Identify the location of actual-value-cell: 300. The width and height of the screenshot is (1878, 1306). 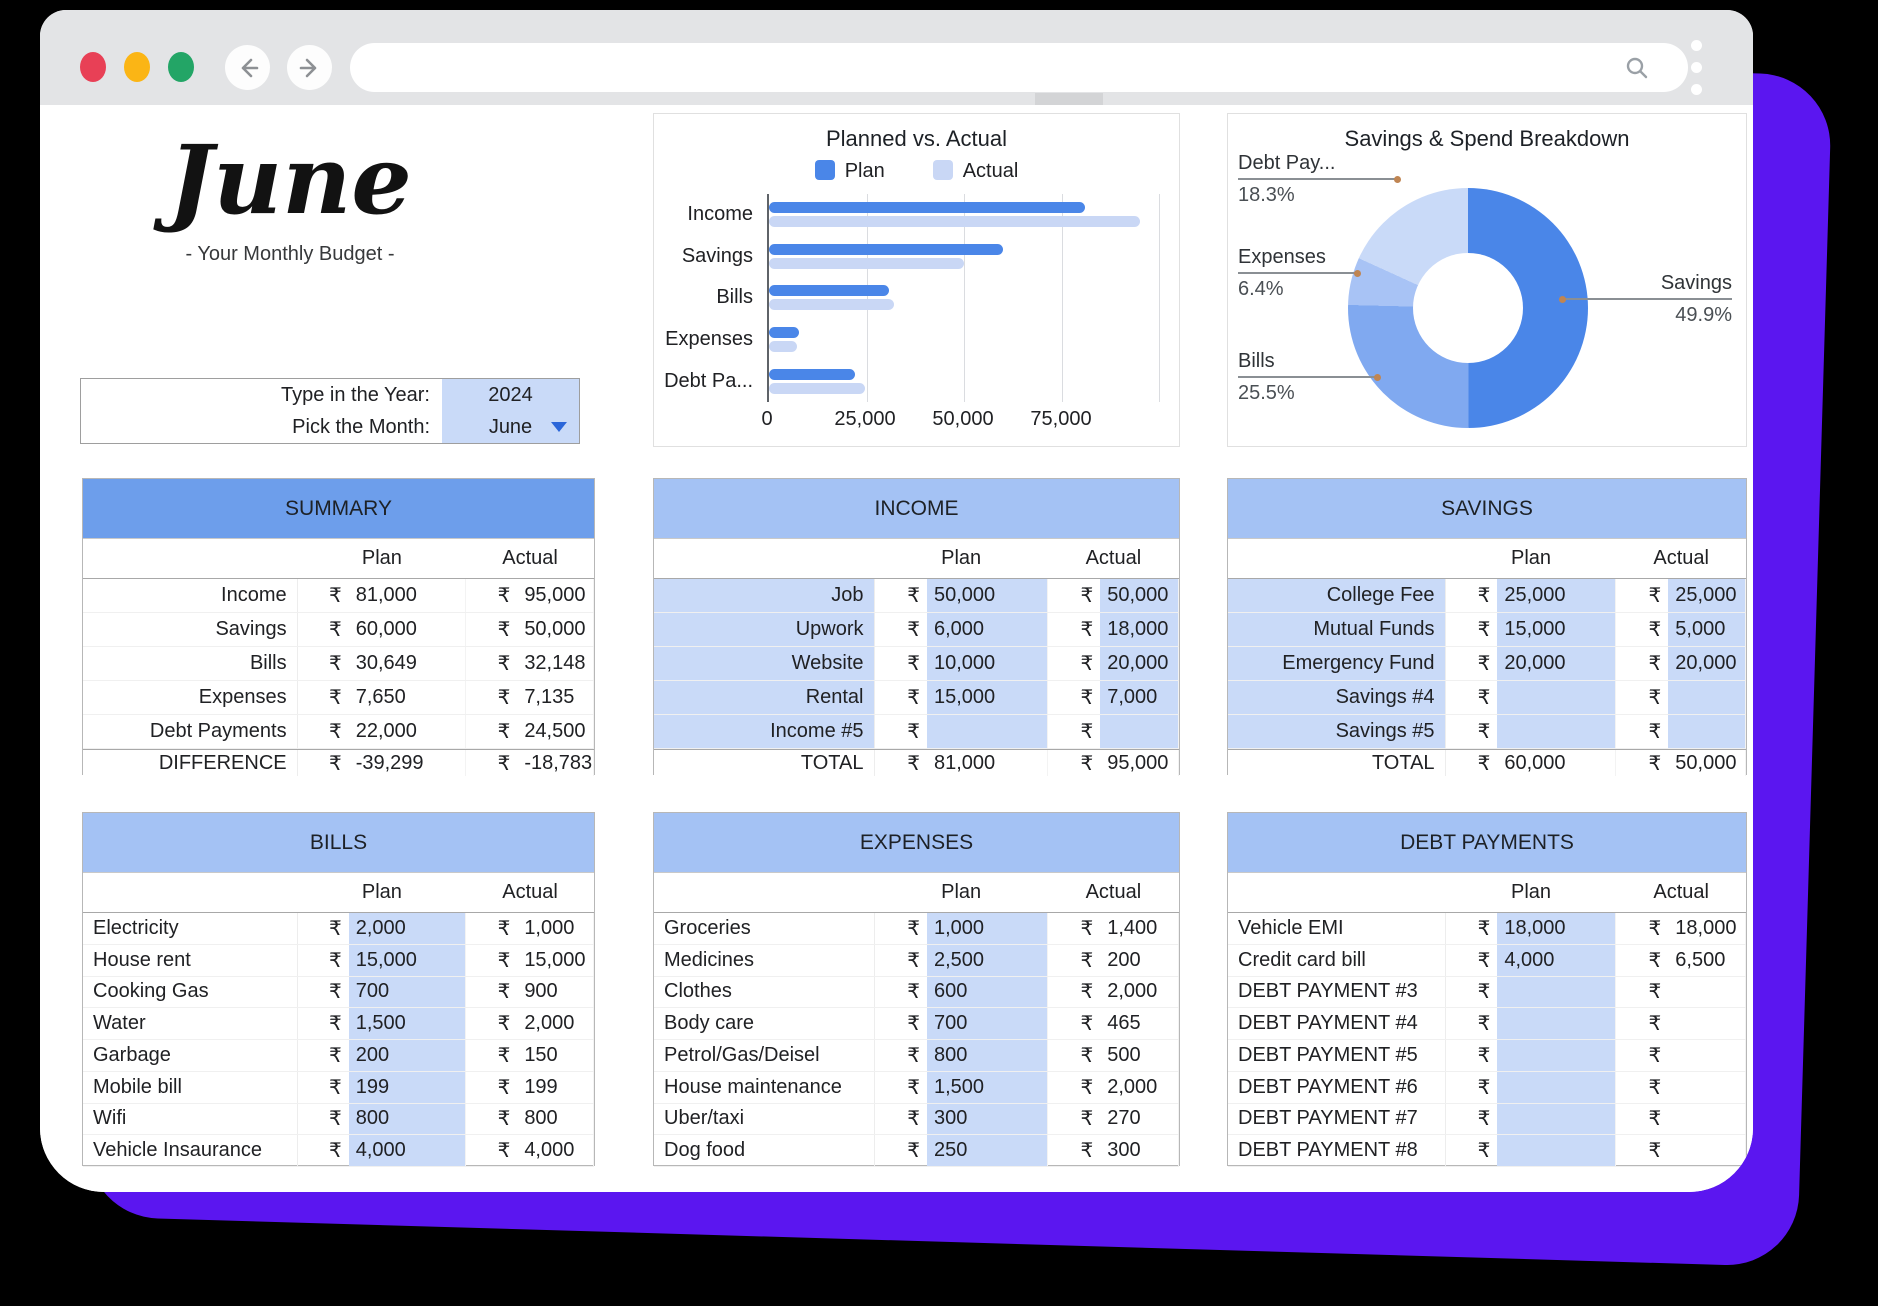
(1139, 1150).